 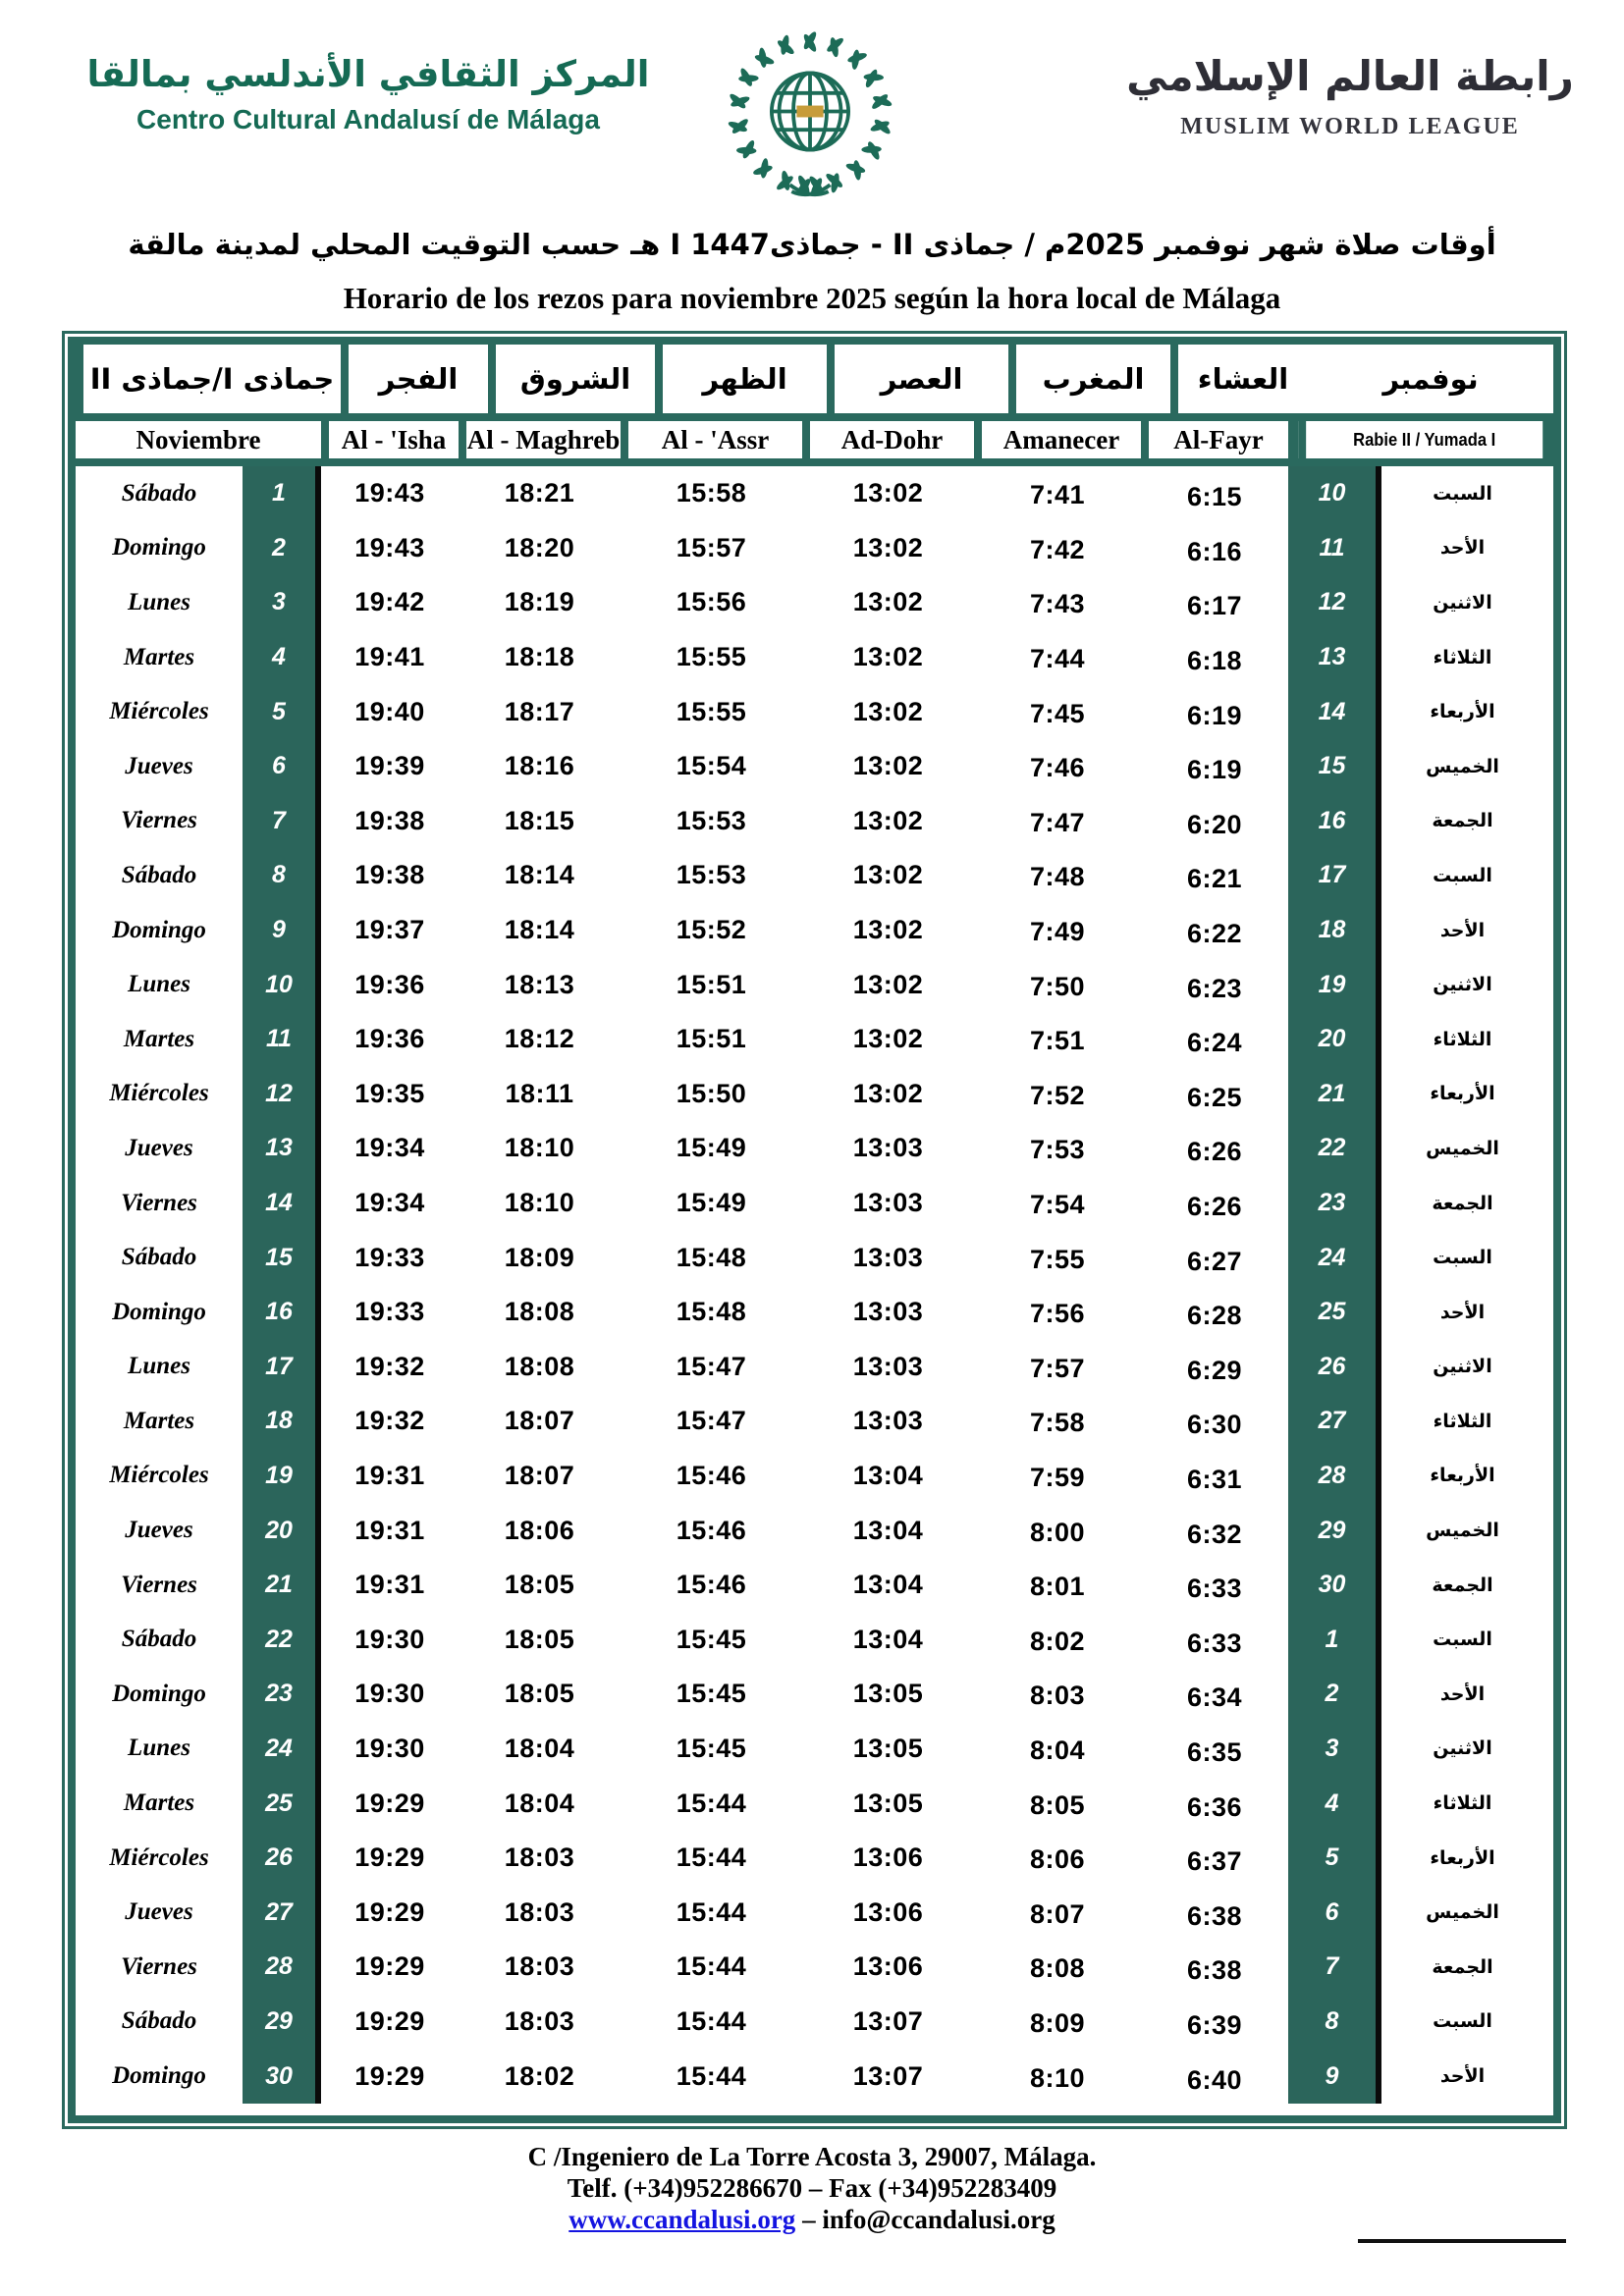 I want to click on isha-time: 19:31, so click(x=389, y=1585).